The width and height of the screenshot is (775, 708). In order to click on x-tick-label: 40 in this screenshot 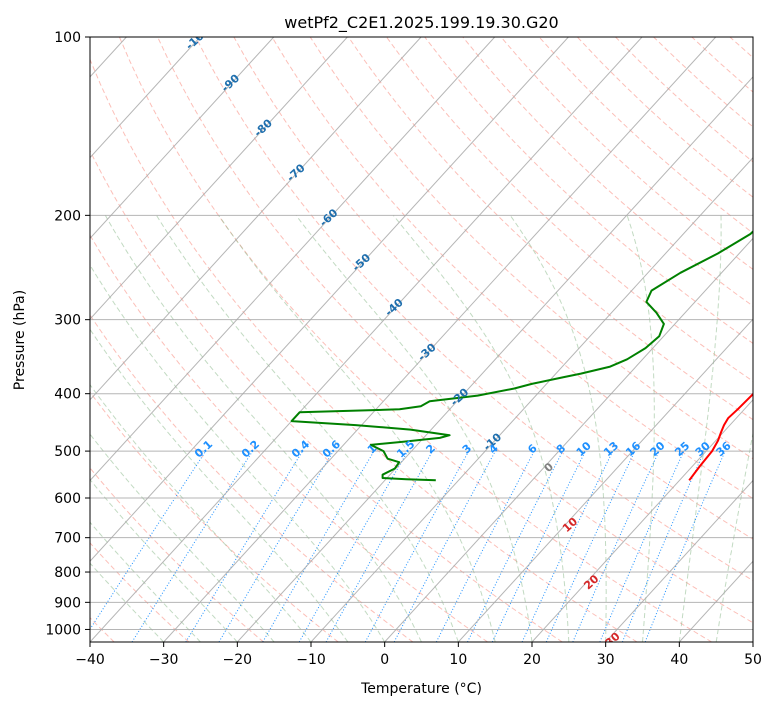, I will do `click(679, 660)`.